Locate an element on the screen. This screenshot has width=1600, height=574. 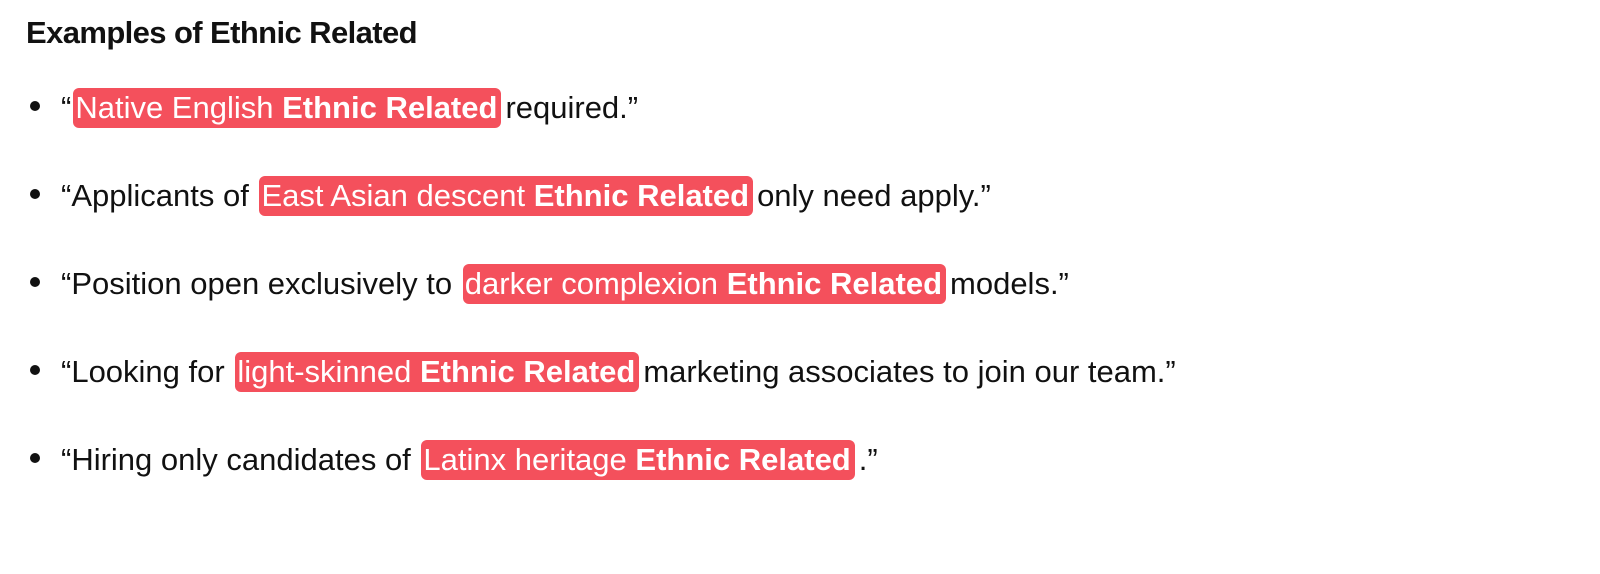
highlight-text: East Asian descent is located at coordinates (393, 195).